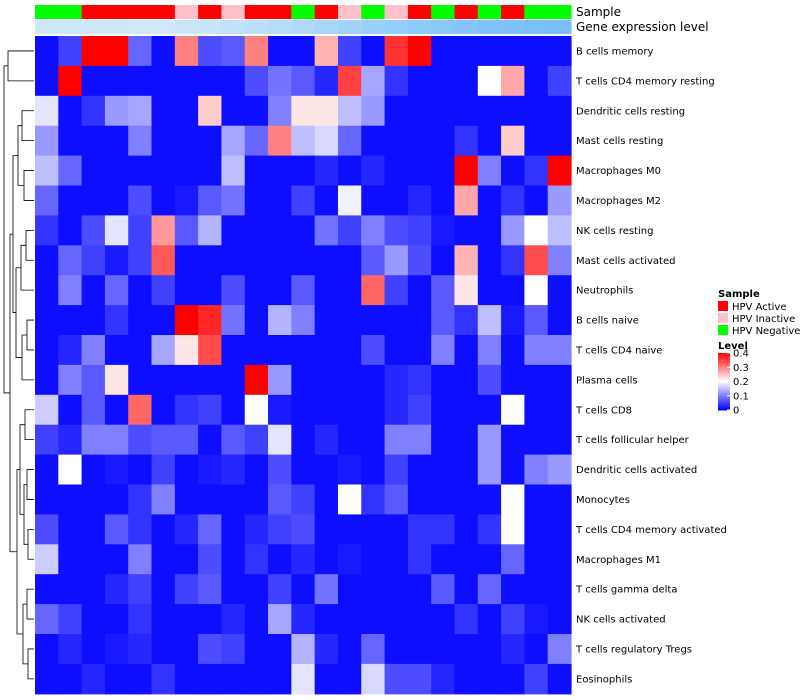  I want to click on level-legend-tick-label: 0.1, so click(741, 396).